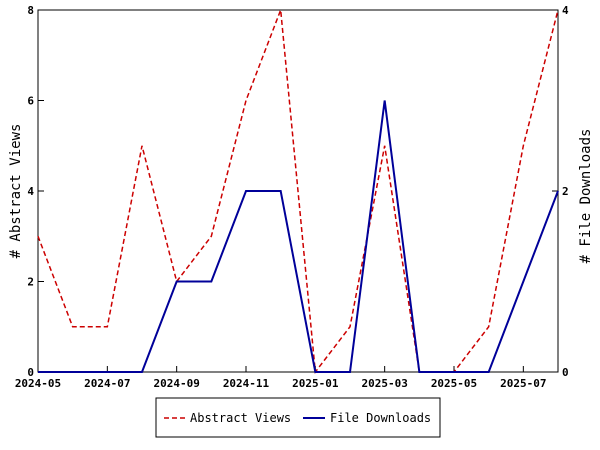 Image resolution: width=600 pixels, height=450 pixels. What do you see at coordinates (107, 383) in the screenshot?
I see `x-tick-label: 2024-07` at bounding box center [107, 383].